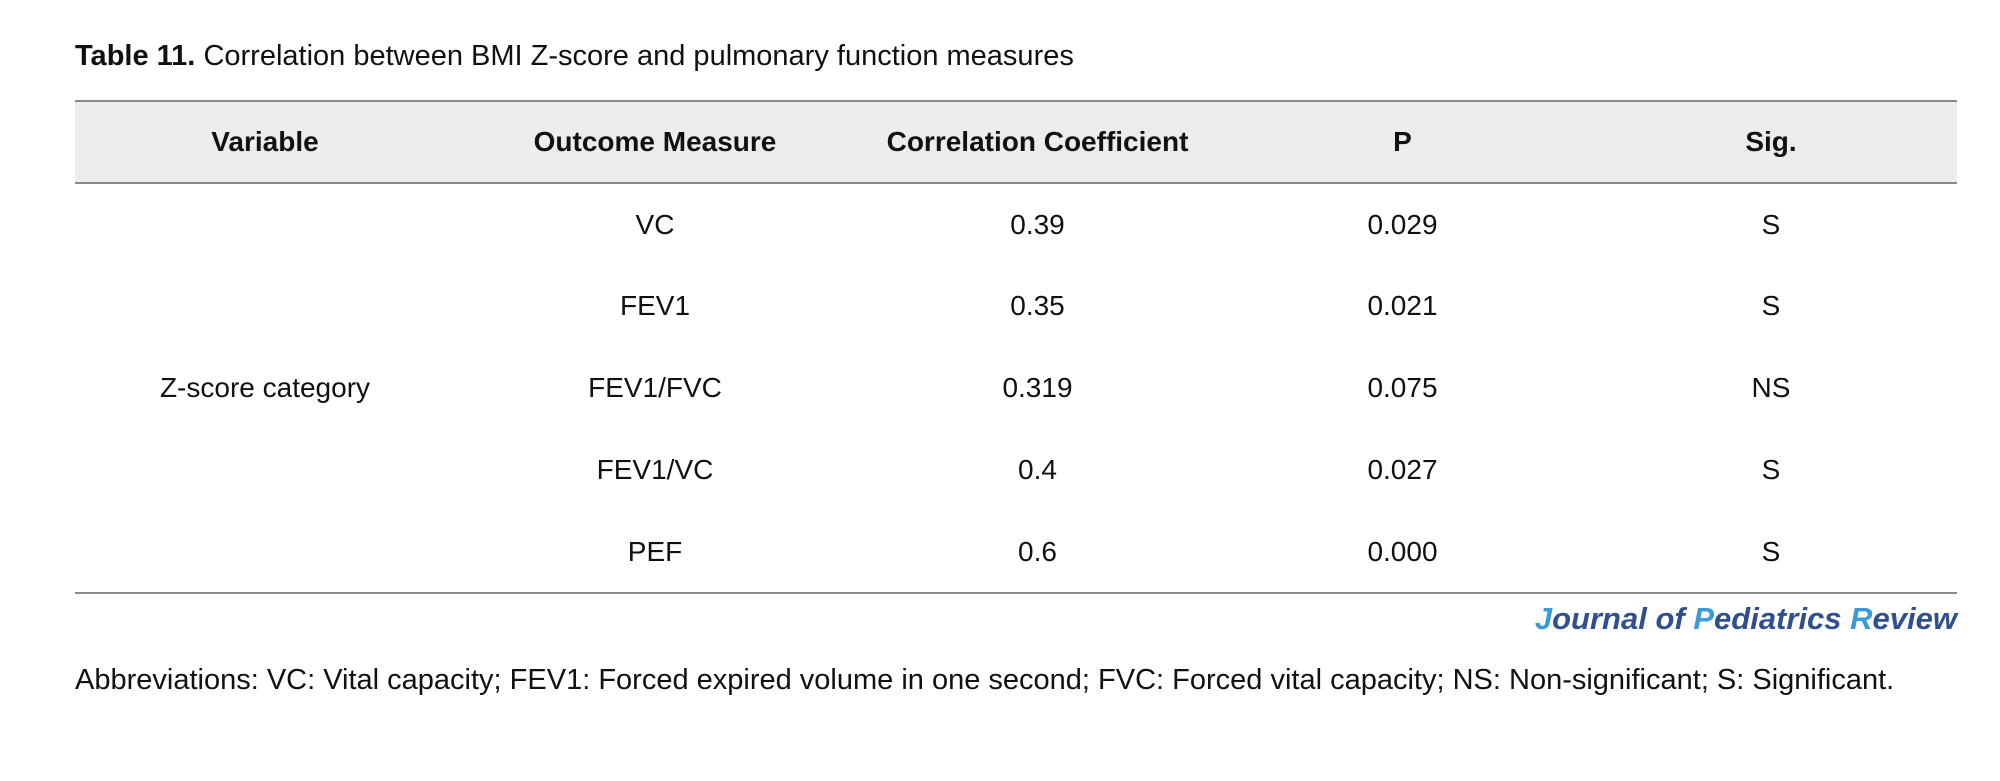  What do you see at coordinates (655, 305) in the screenshot?
I see `measure-cell: FEV1` at bounding box center [655, 305].